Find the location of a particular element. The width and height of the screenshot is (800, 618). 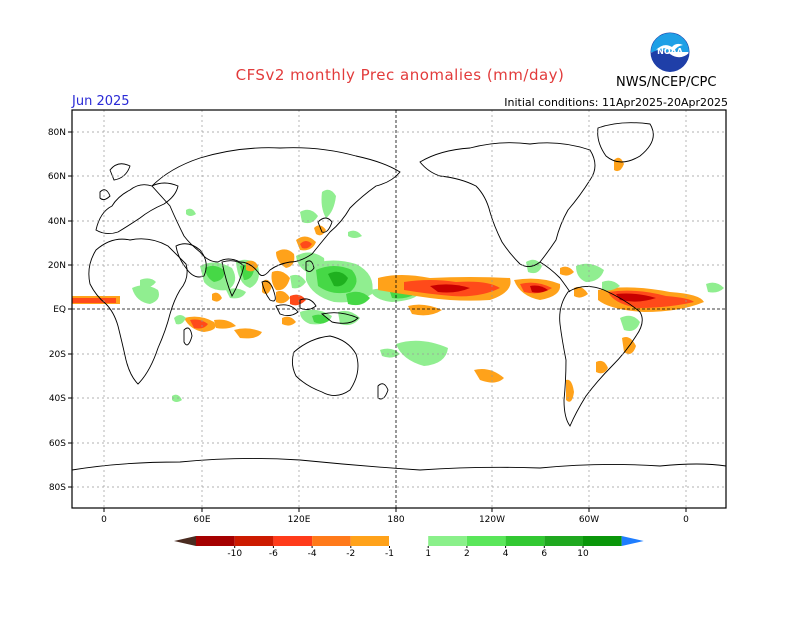

agency-label: NWS/NCEP/CPC is located at coordinates (666, 82).